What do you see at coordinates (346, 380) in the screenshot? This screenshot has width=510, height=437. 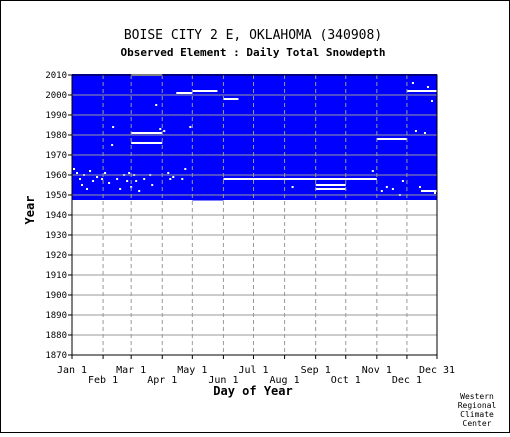 I see `x-tick-label: Oct 1` at bounding box center [346, 380].